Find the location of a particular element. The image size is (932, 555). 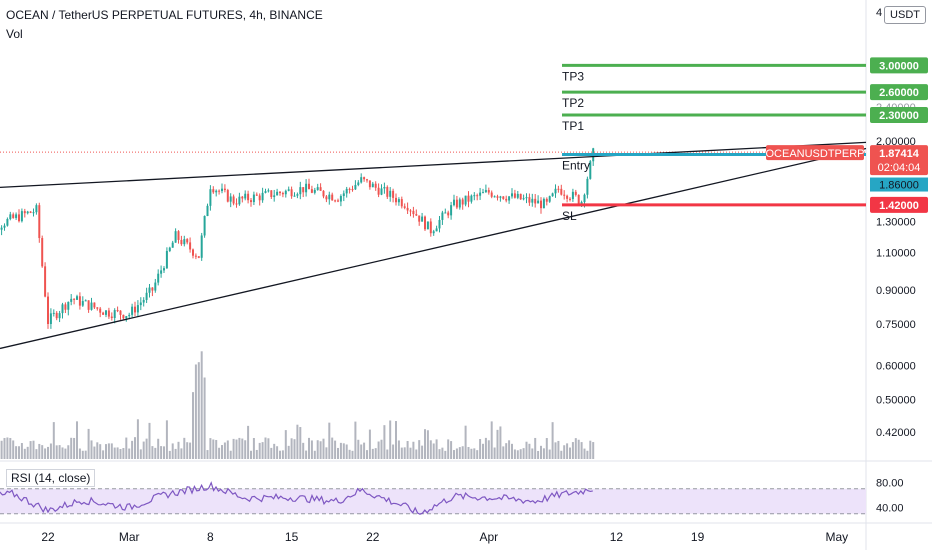

price-axis-label: 1.30000 is located at coordinates (896, 222).